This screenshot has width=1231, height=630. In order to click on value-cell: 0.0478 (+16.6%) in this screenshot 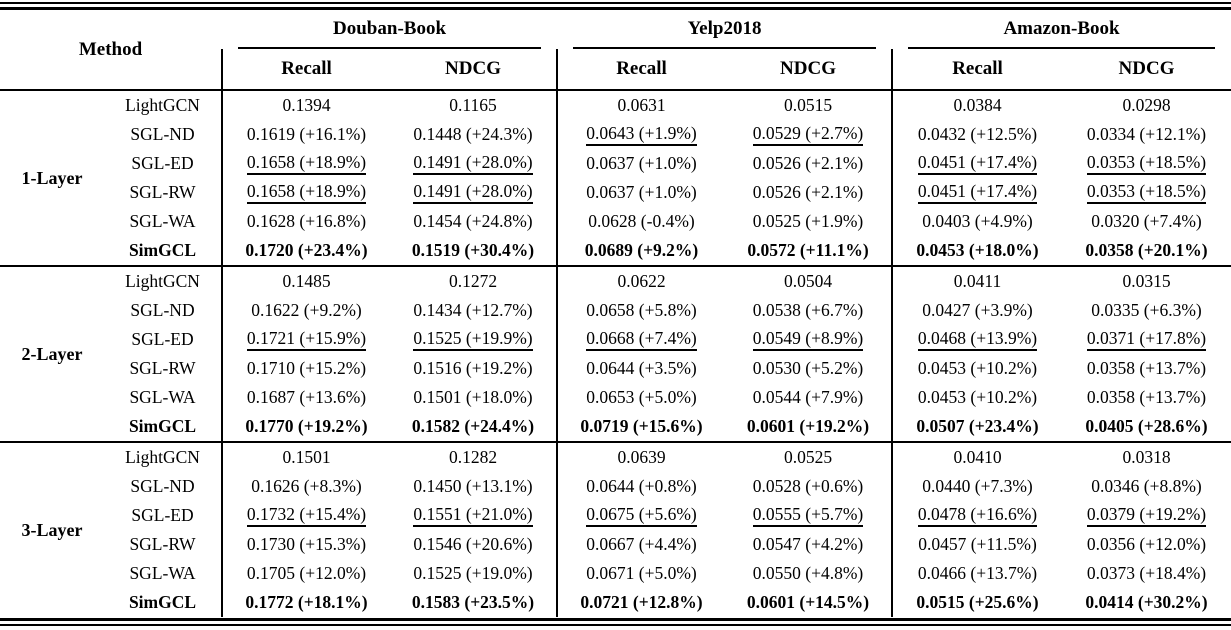, I will do `click(977, 515)`.